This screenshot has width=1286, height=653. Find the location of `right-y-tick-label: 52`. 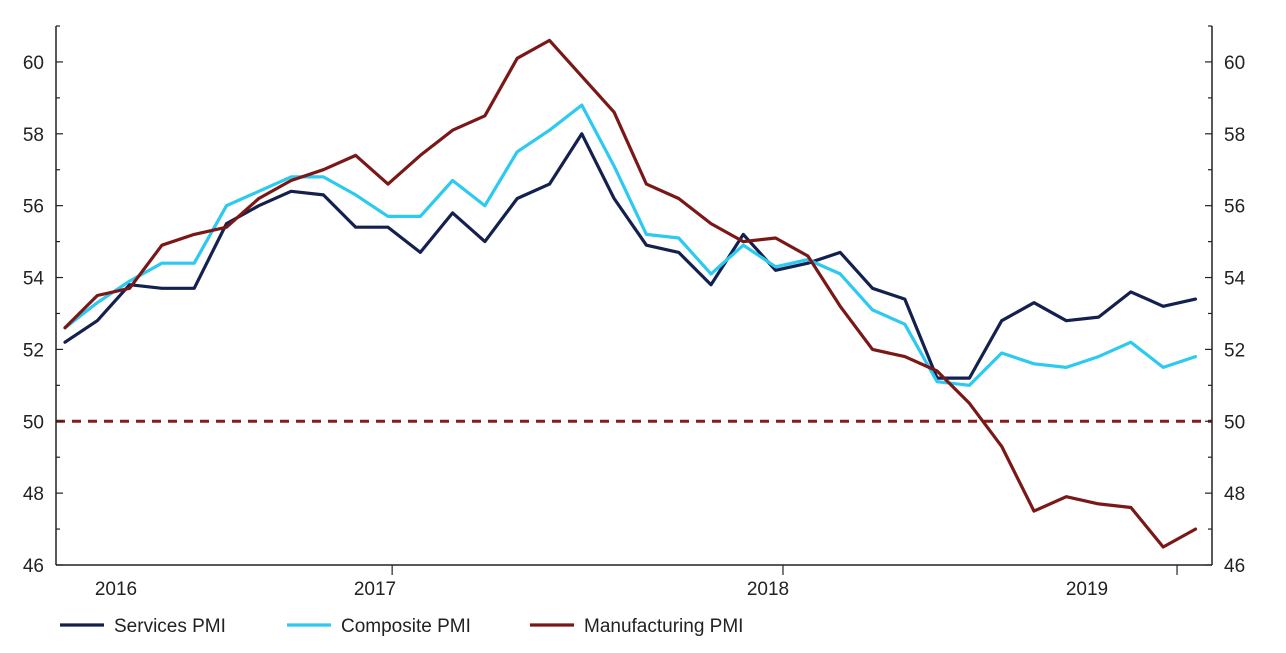

right-y-tick-label: 52 is located at coordinates (1234, 350).